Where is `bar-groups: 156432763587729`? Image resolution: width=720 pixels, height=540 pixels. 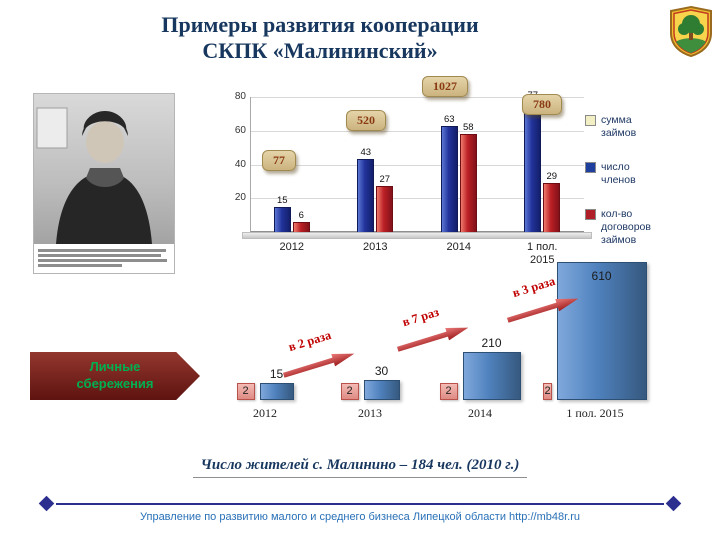
bar-groups: 156432763587729 is located at coordinates (417, 161).